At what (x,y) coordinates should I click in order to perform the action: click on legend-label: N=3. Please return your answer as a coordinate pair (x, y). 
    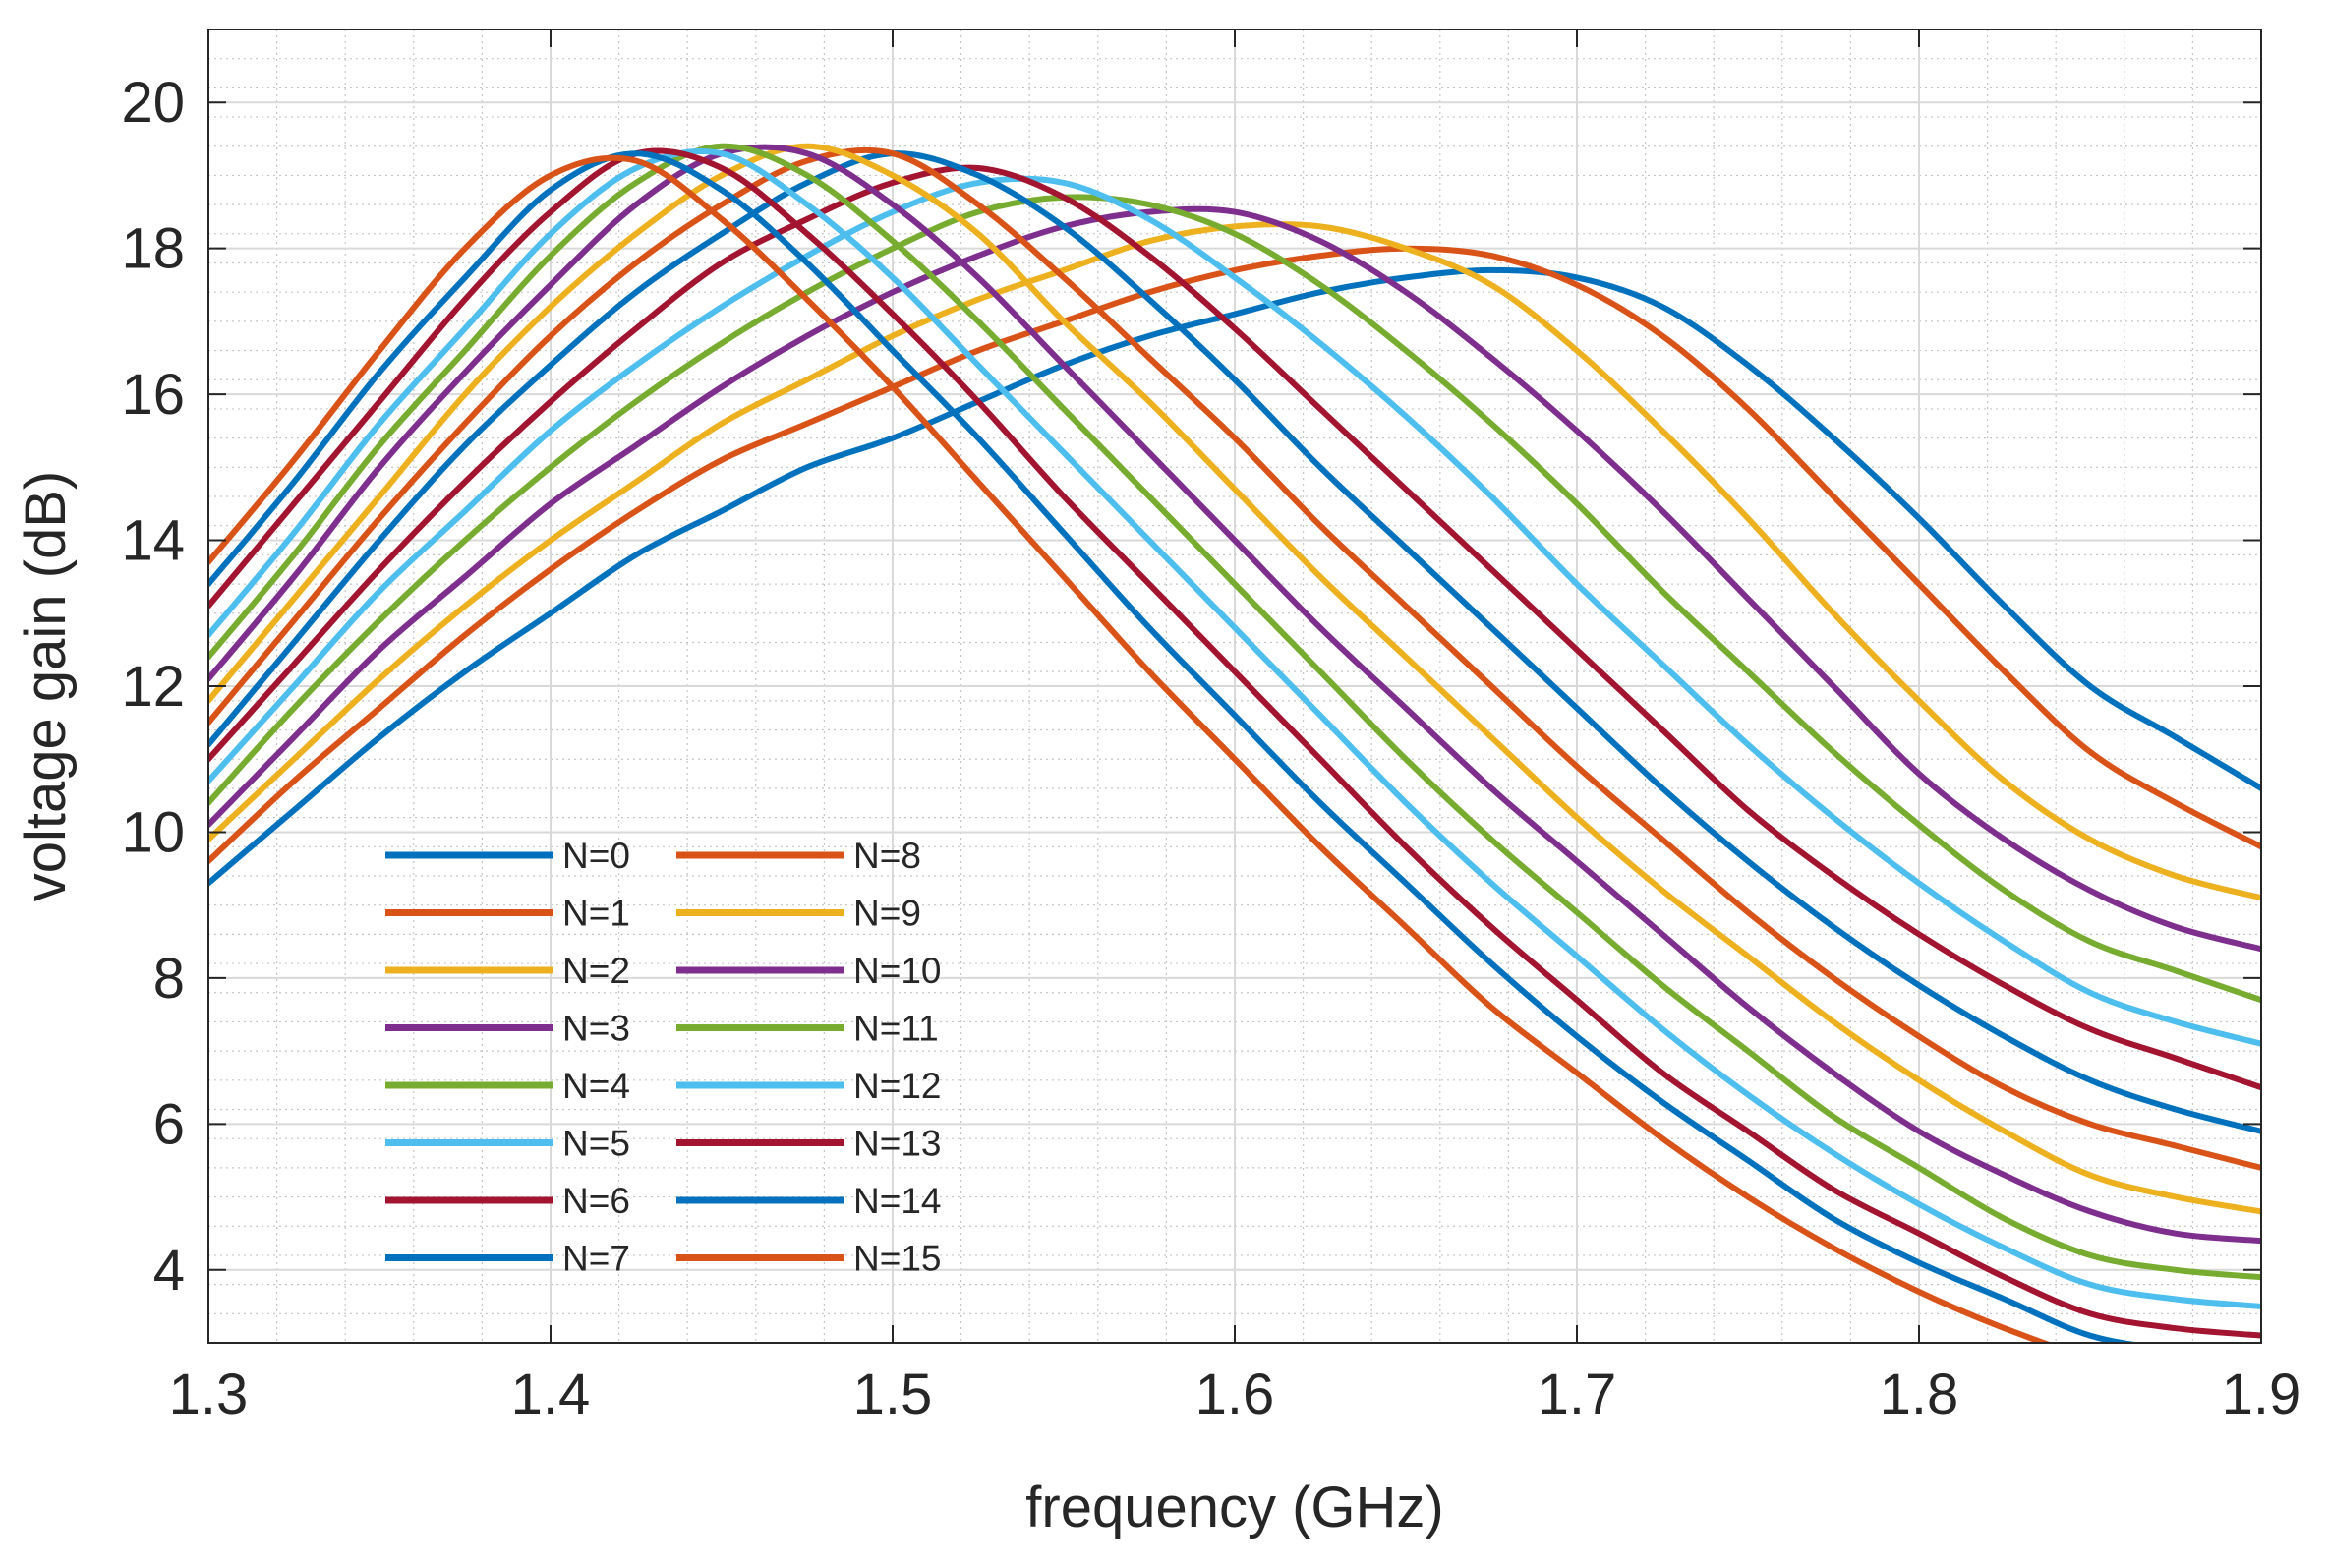
    Looking at the image, I should click on (596, 1029).